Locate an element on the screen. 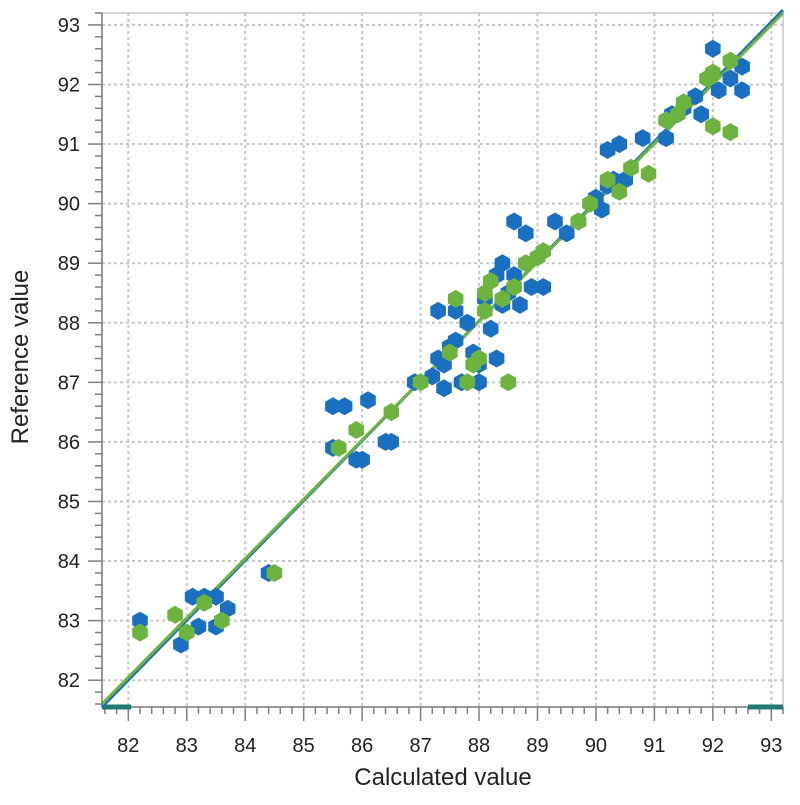  x-tick-label: 88 is located at coordinates (479, 746).